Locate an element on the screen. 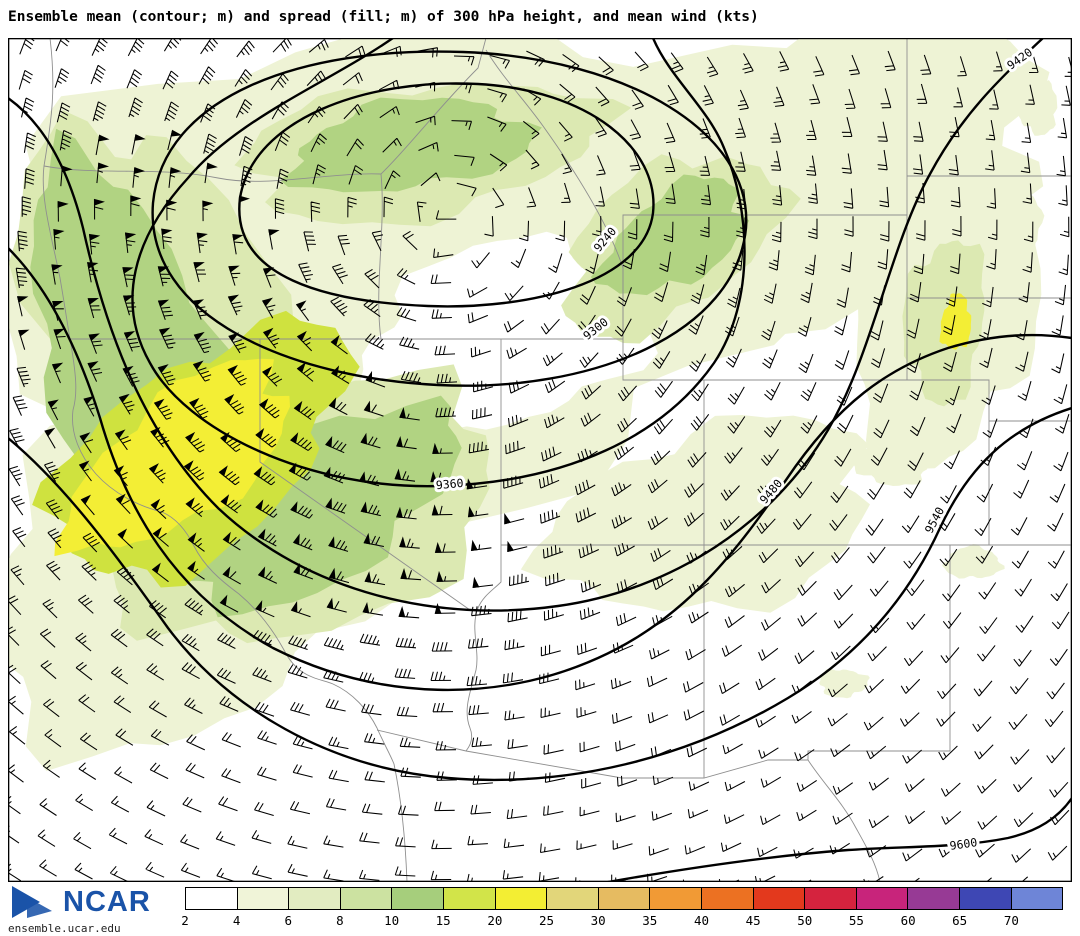  colorbar-tick-8: 8 is located at coordinates (340, 920).